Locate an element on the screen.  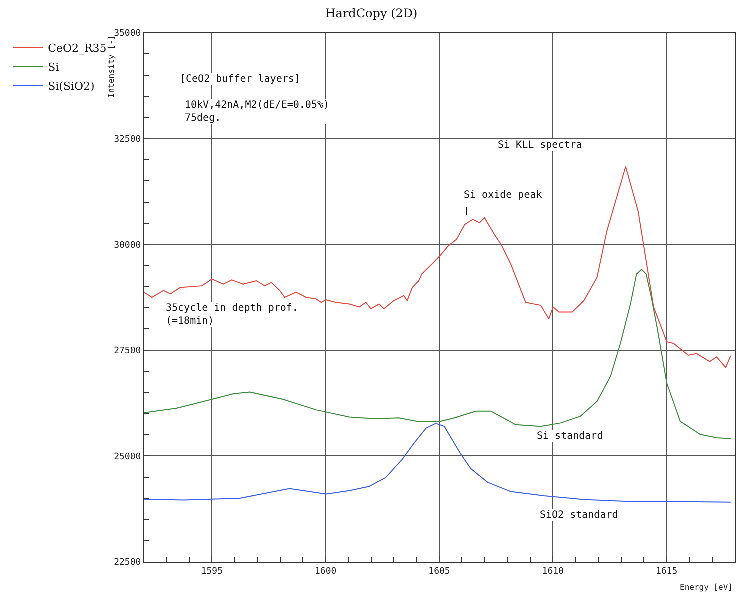
x-tick-label: 1600 is located at coordinates (326, 571).